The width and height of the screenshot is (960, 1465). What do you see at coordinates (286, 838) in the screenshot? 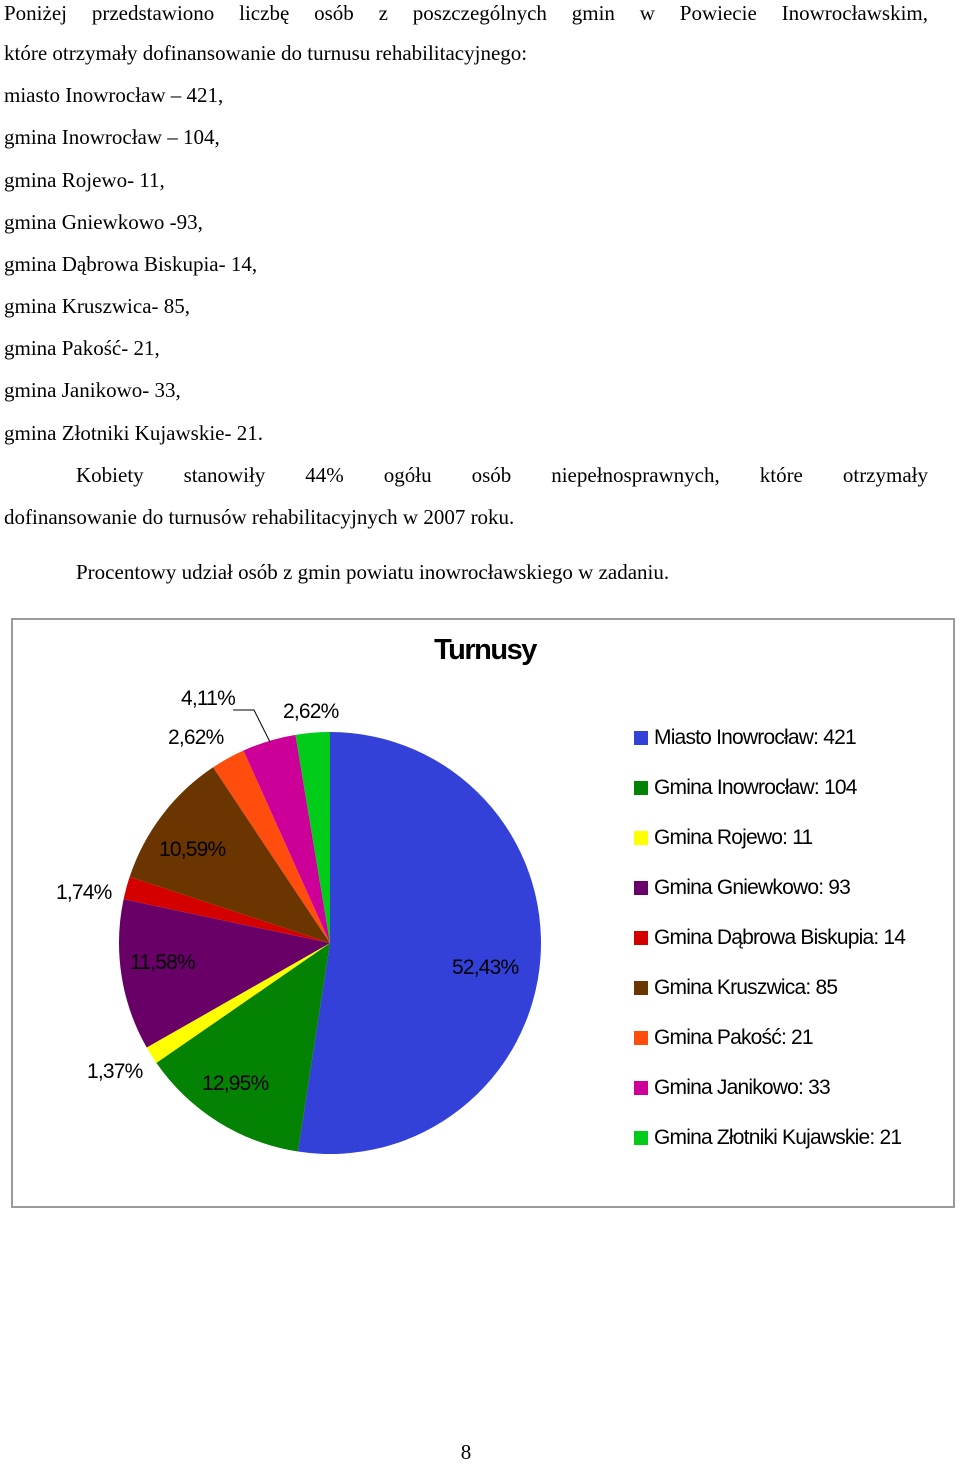
I see `slice-janikowo` at bounding box center [286, 838].